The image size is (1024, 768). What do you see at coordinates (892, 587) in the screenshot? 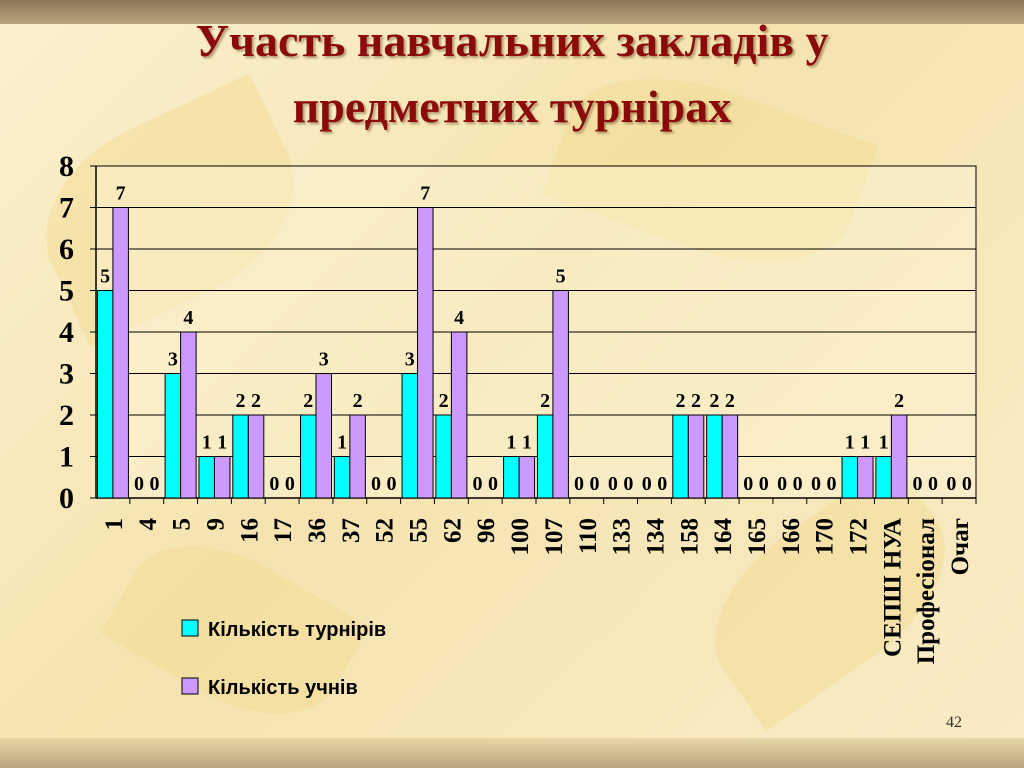
I see `x-tick-label: СЕПШ НУА` at bounding box center [892, 587].